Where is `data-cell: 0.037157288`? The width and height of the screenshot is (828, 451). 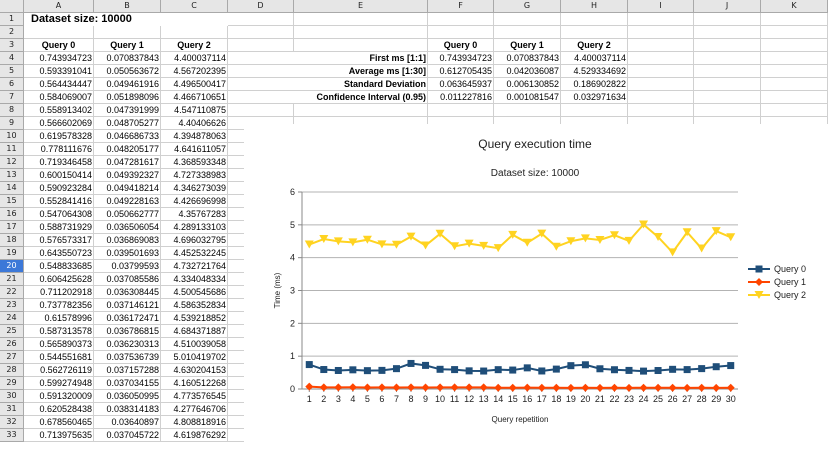 data-cell: 0.037157288 is located at coordinates (127, 370).